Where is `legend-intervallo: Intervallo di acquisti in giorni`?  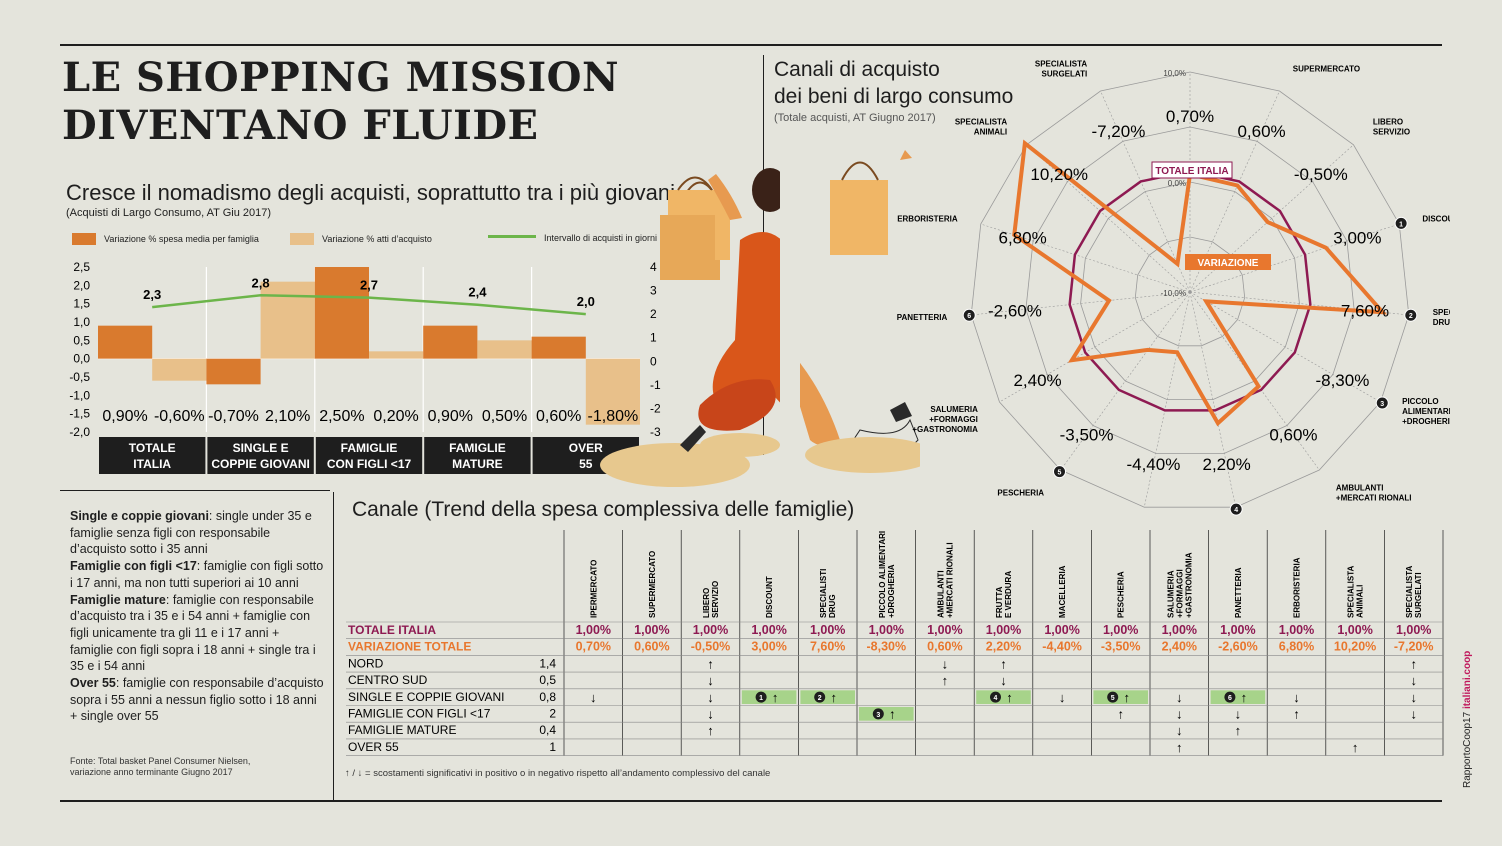 legend-intervallo: Intervallo di acquisti in giorni is located at coordinates (572, 238).